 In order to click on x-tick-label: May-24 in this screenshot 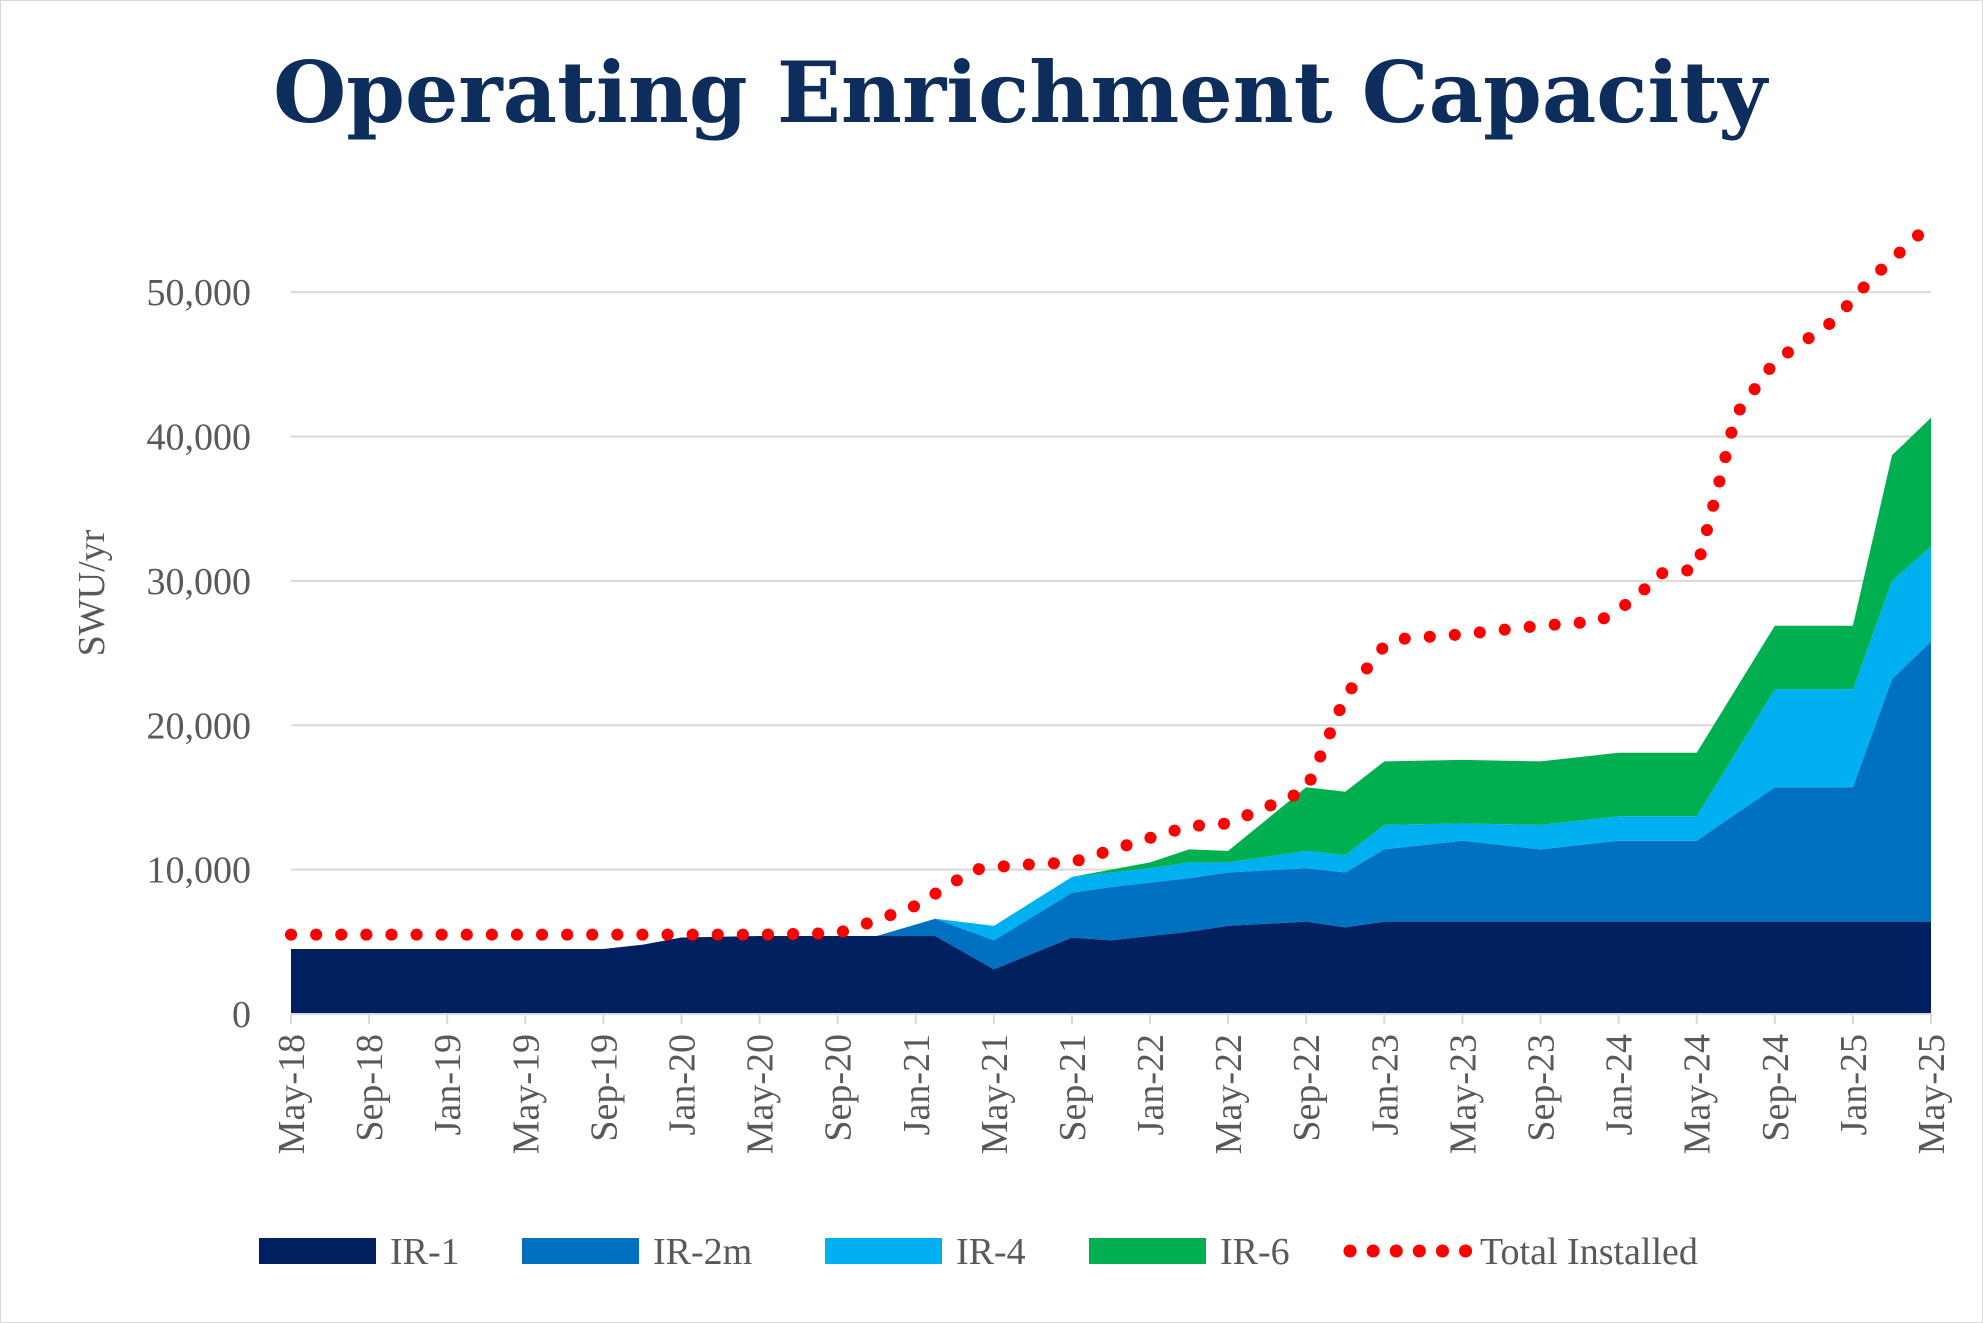, I will do `click(1698, 1094)`.